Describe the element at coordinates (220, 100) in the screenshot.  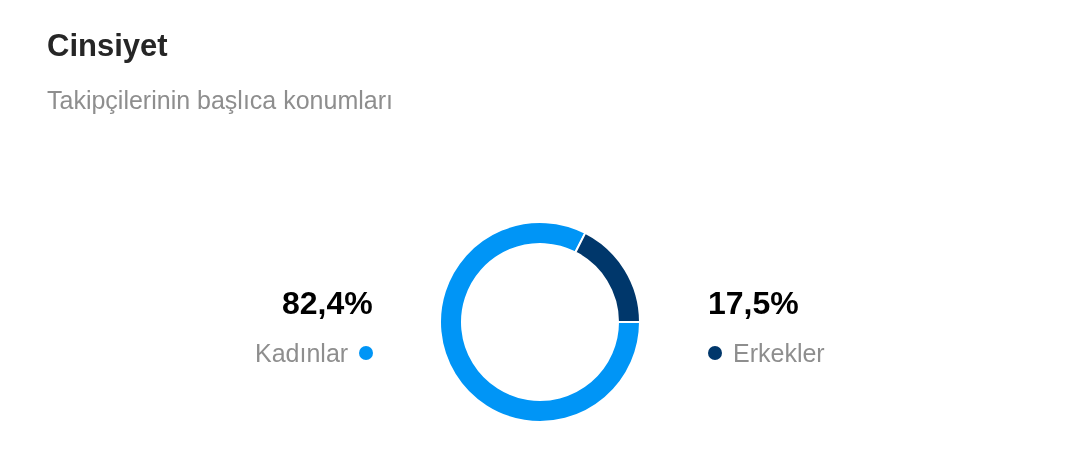
I see `chart-subtitle: Takipçilerinin başlıca konumları` at that location.